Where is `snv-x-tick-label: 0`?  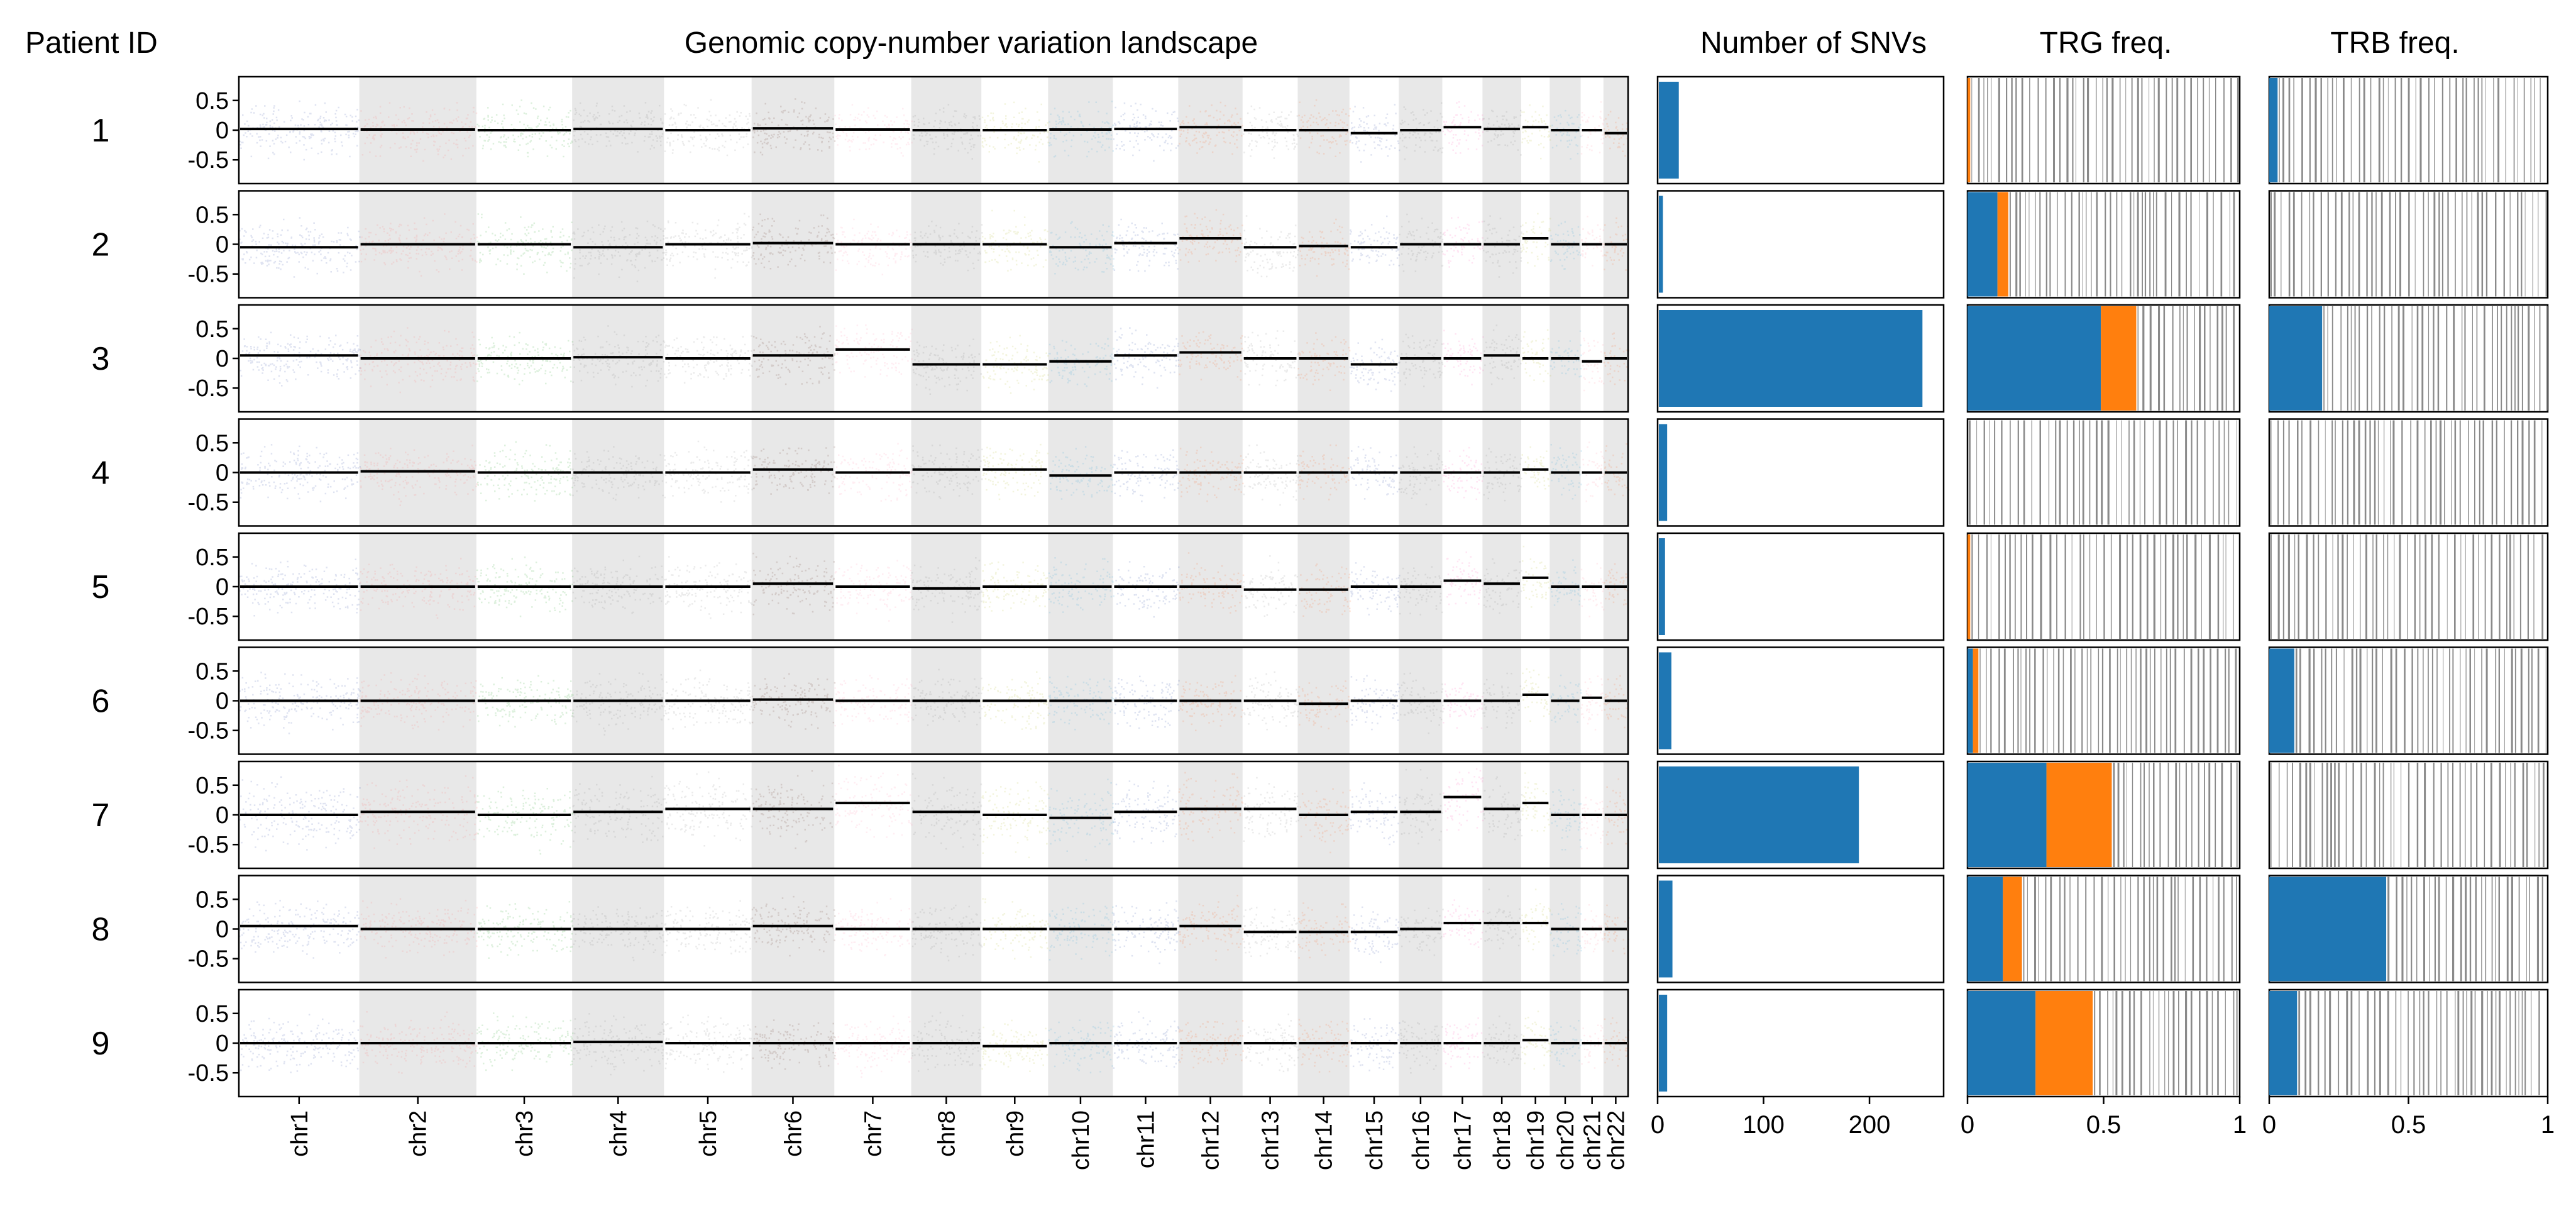
snv-x-tick-label: 0 is located at coordinates (1658, 1125).